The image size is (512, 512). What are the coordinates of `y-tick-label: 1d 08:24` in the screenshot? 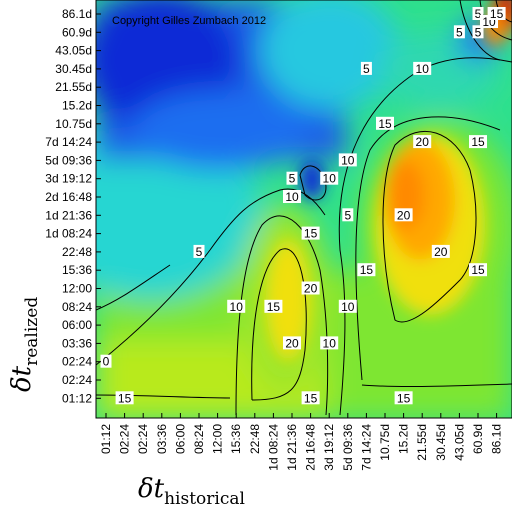 It's located at (68, 234).